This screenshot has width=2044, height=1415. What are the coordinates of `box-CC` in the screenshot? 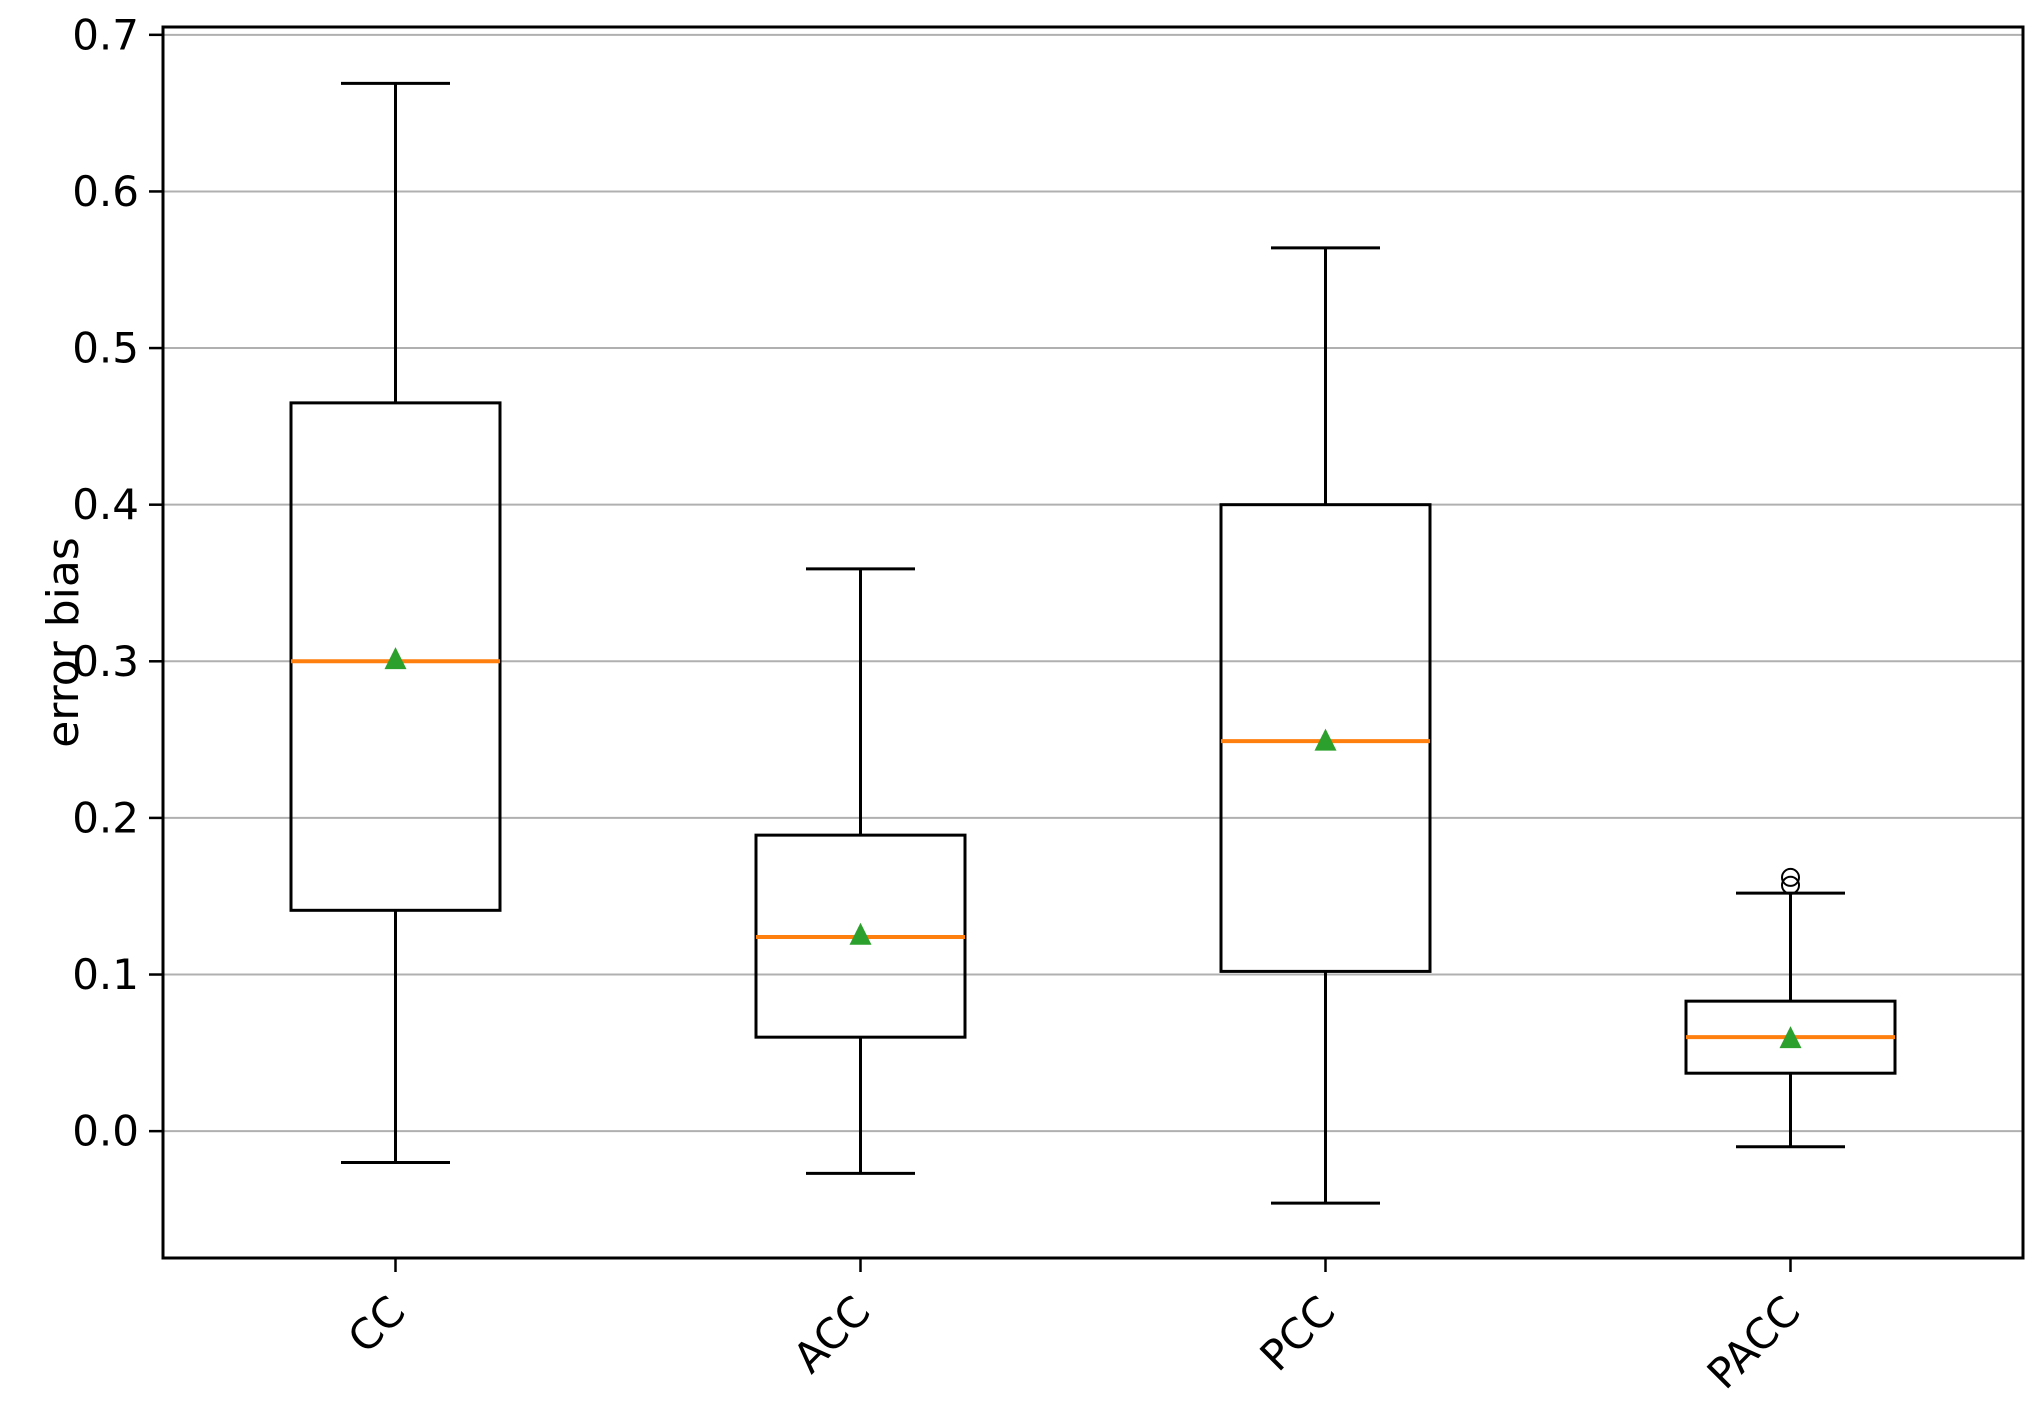 It's located at (395, 656).